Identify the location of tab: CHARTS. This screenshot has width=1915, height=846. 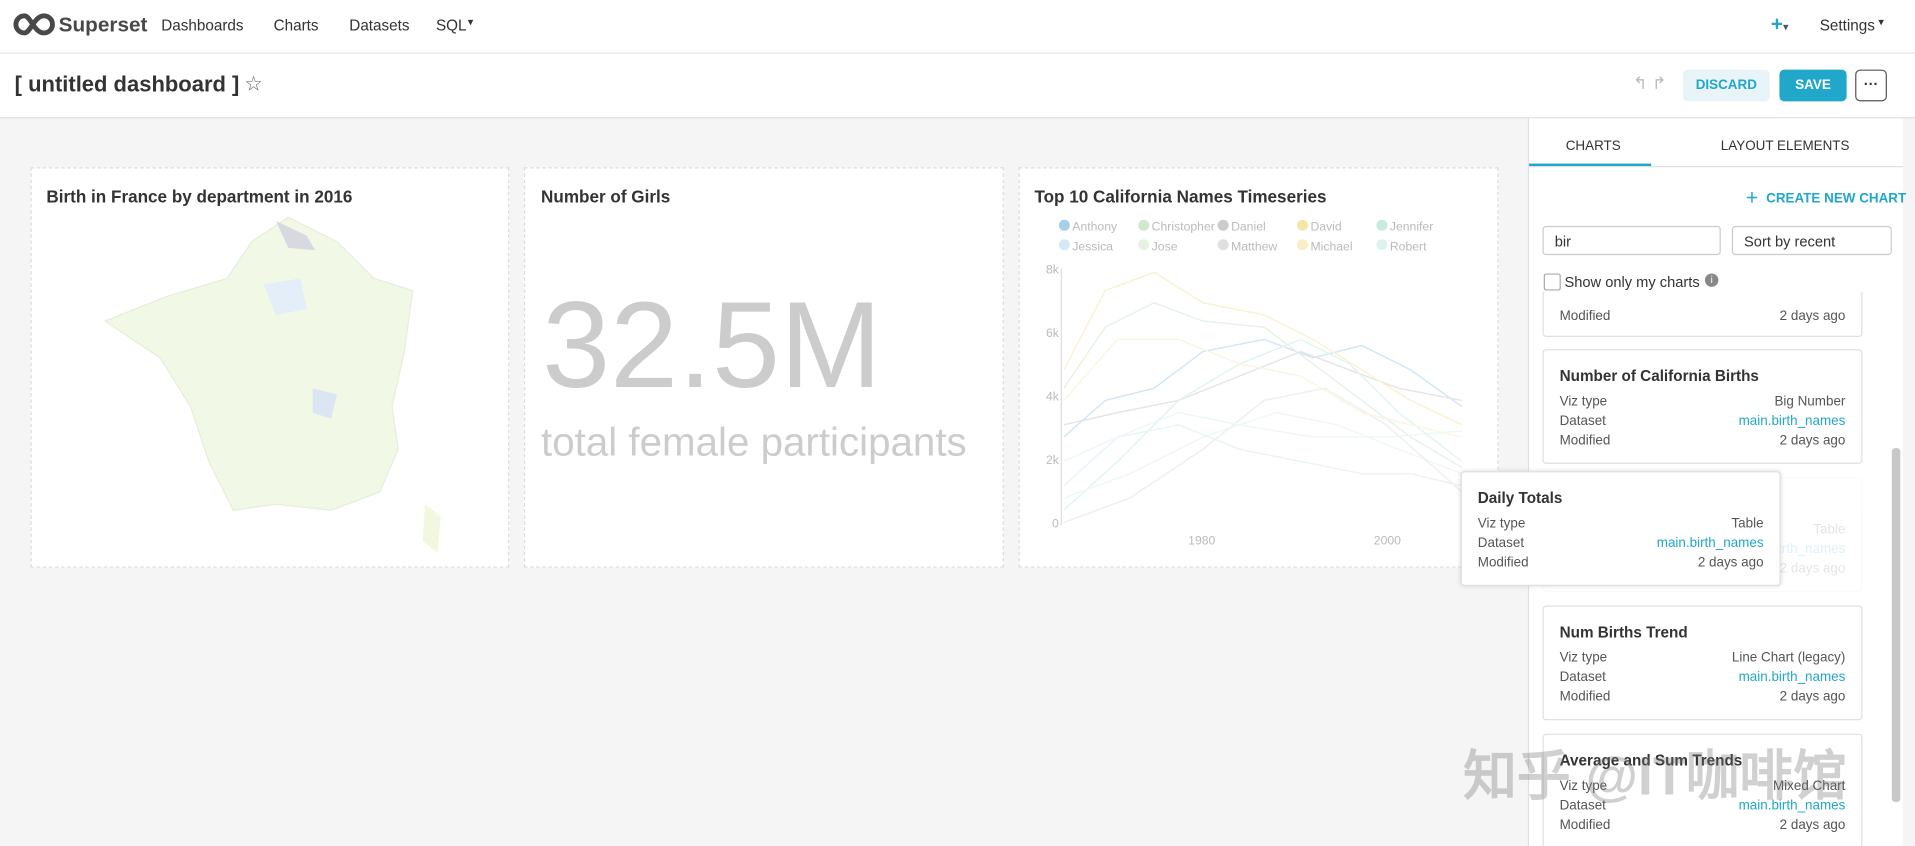
(1593, 146).